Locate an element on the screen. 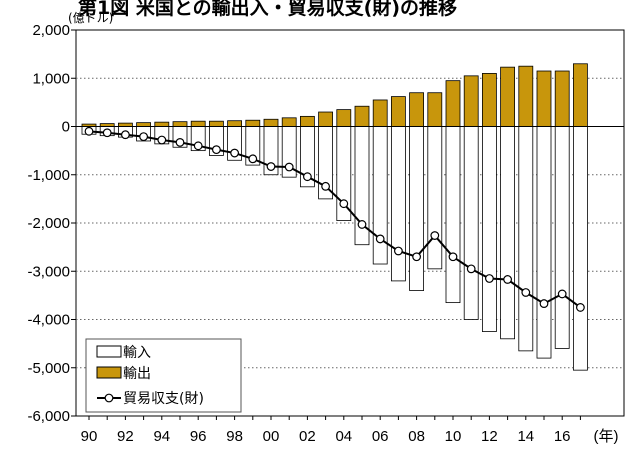  x-tick-label: 10 is located at coordinates (453, 436).